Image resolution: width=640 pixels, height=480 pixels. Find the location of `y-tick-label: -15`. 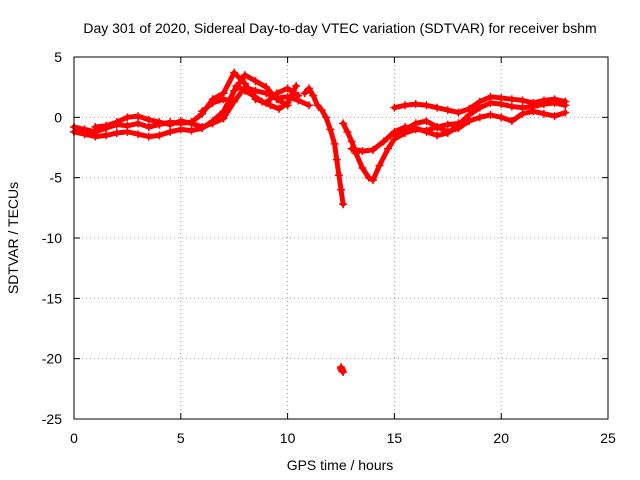

y-tick-label: -15 is located at coordinates (52, 298).